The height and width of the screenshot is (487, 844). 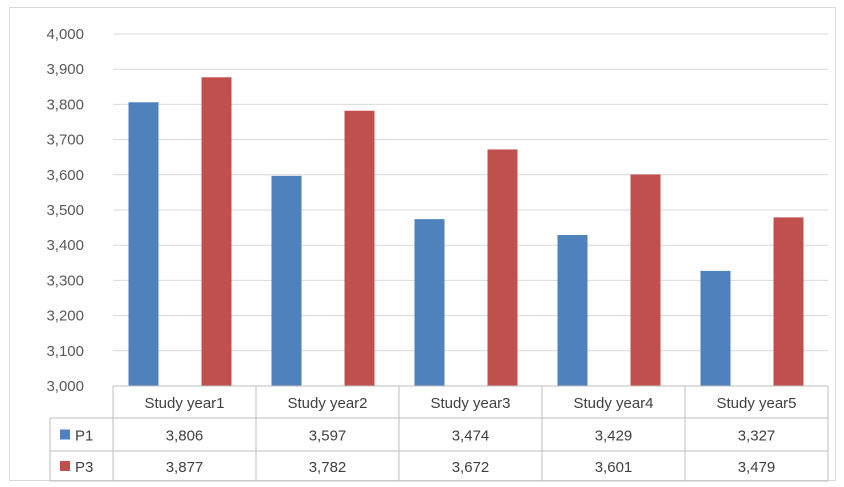 What do you see at coordinates (65, 351) in the screenshot?
I see `y-tick-label: 3,100` at bounding box center [65, 351].